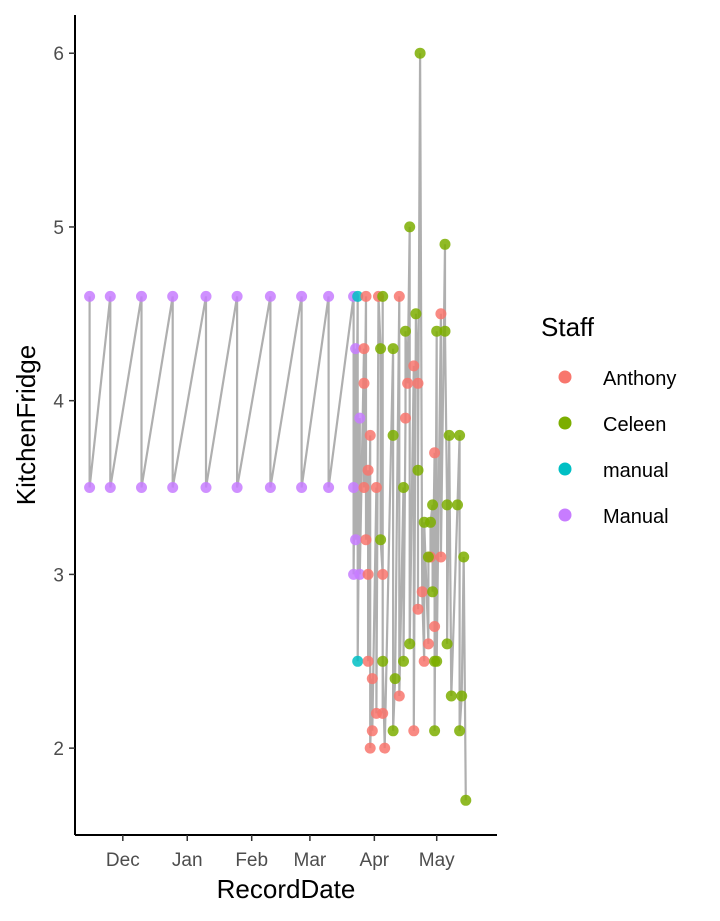 This screenshot has width=720, height=921. What do you see at coordinates (639, 379) in the screenshot?
I see `legend-label: Anthony` at bounding box center [639, 379].